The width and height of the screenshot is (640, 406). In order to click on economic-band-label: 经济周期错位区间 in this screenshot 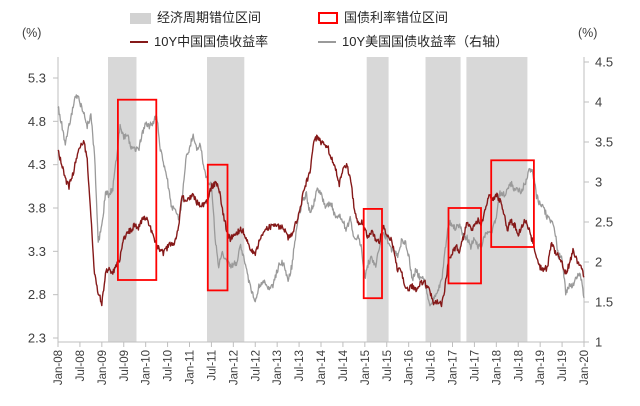, I will do `click(209, 17)`.